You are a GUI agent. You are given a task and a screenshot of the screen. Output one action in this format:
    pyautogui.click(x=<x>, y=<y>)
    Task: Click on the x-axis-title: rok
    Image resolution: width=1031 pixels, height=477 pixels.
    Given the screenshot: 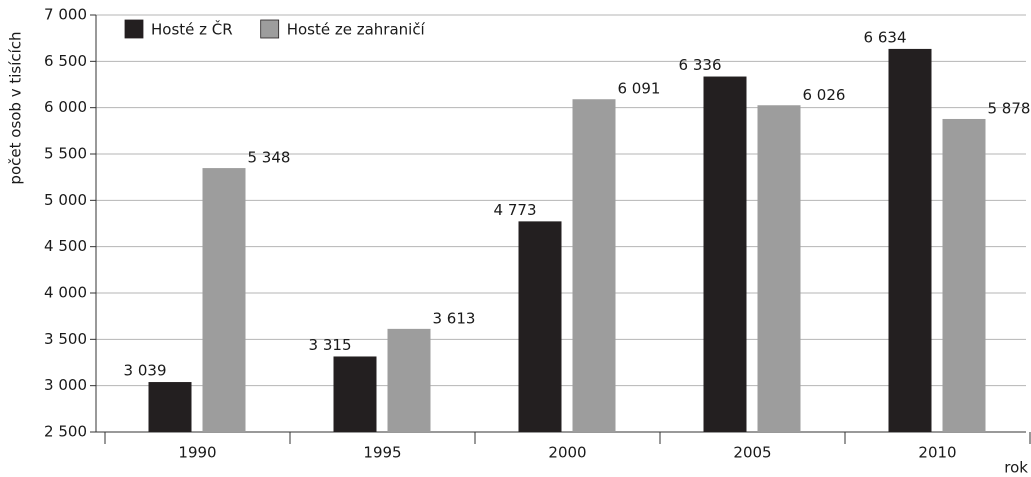 What is the action you would take?
    pyautogui.click(x=1016, y=468)
    